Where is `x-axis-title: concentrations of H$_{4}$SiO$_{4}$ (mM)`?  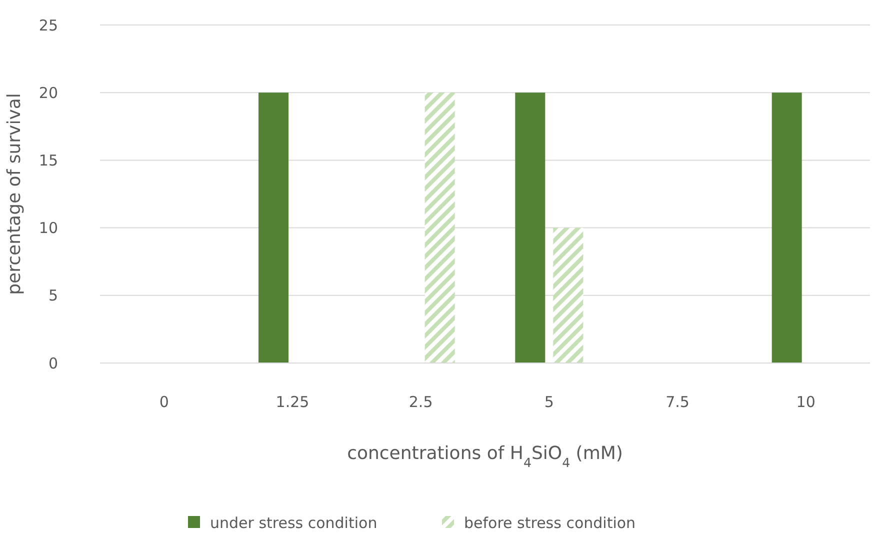 x-axis-title: concentrations of H$_{4}$SiO$_{4}$ (mM) is located at coordinates (485, 456).